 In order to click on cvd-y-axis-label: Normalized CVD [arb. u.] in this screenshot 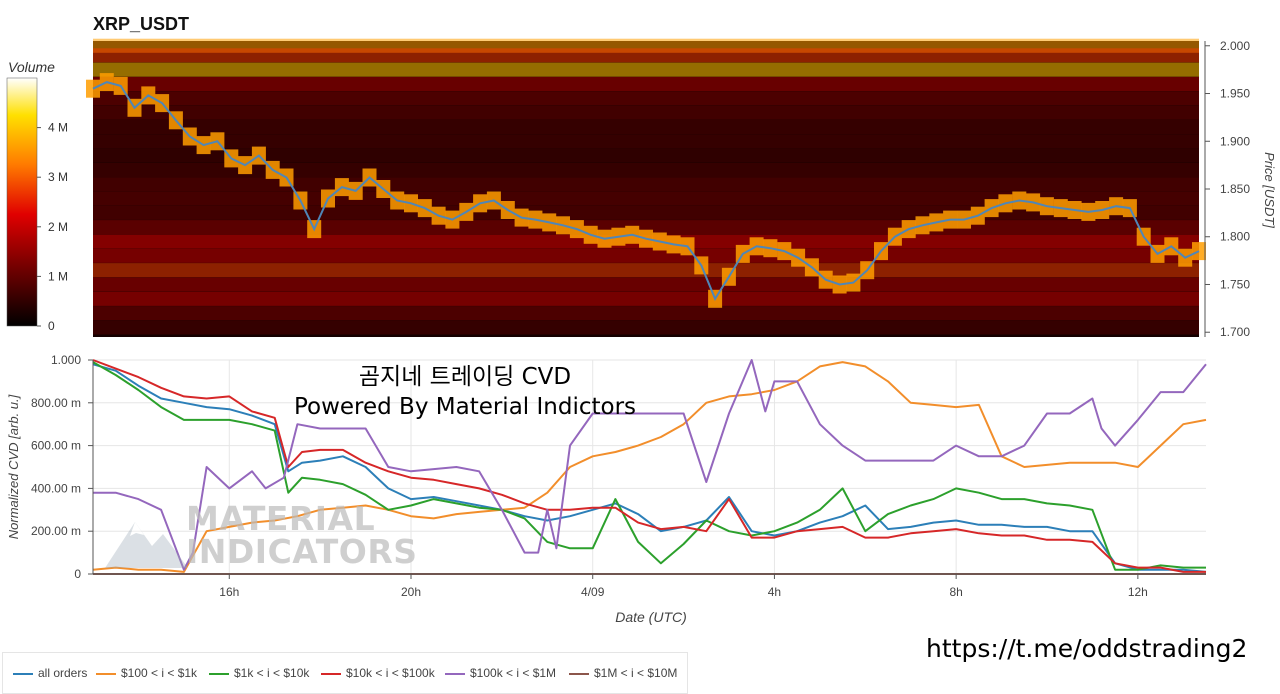, I will do `click(13, 466)`.